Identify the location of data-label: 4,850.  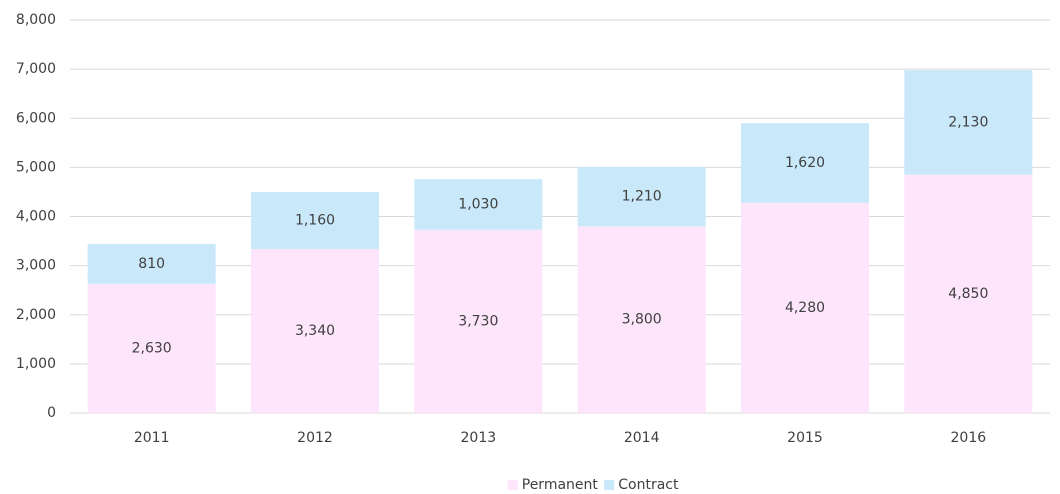
(968, 294).